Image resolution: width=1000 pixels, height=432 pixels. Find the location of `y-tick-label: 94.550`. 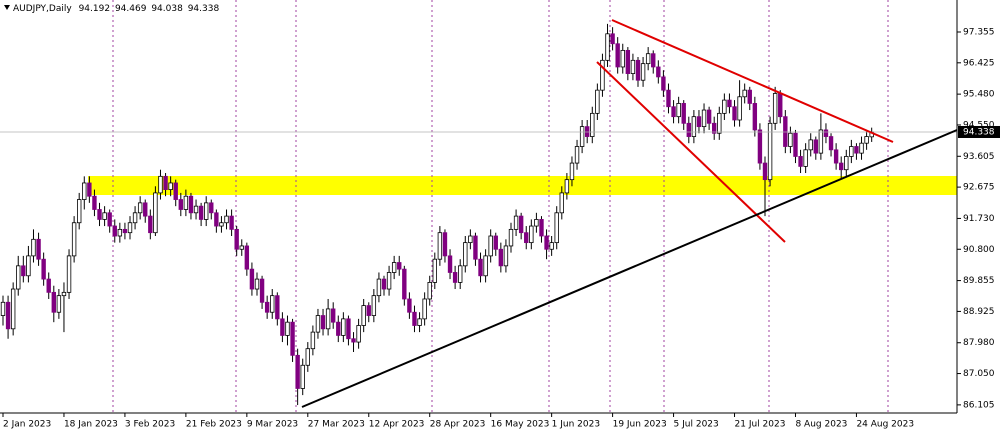

y-tick-label: 94.550 is located at coordinates (979, 125).